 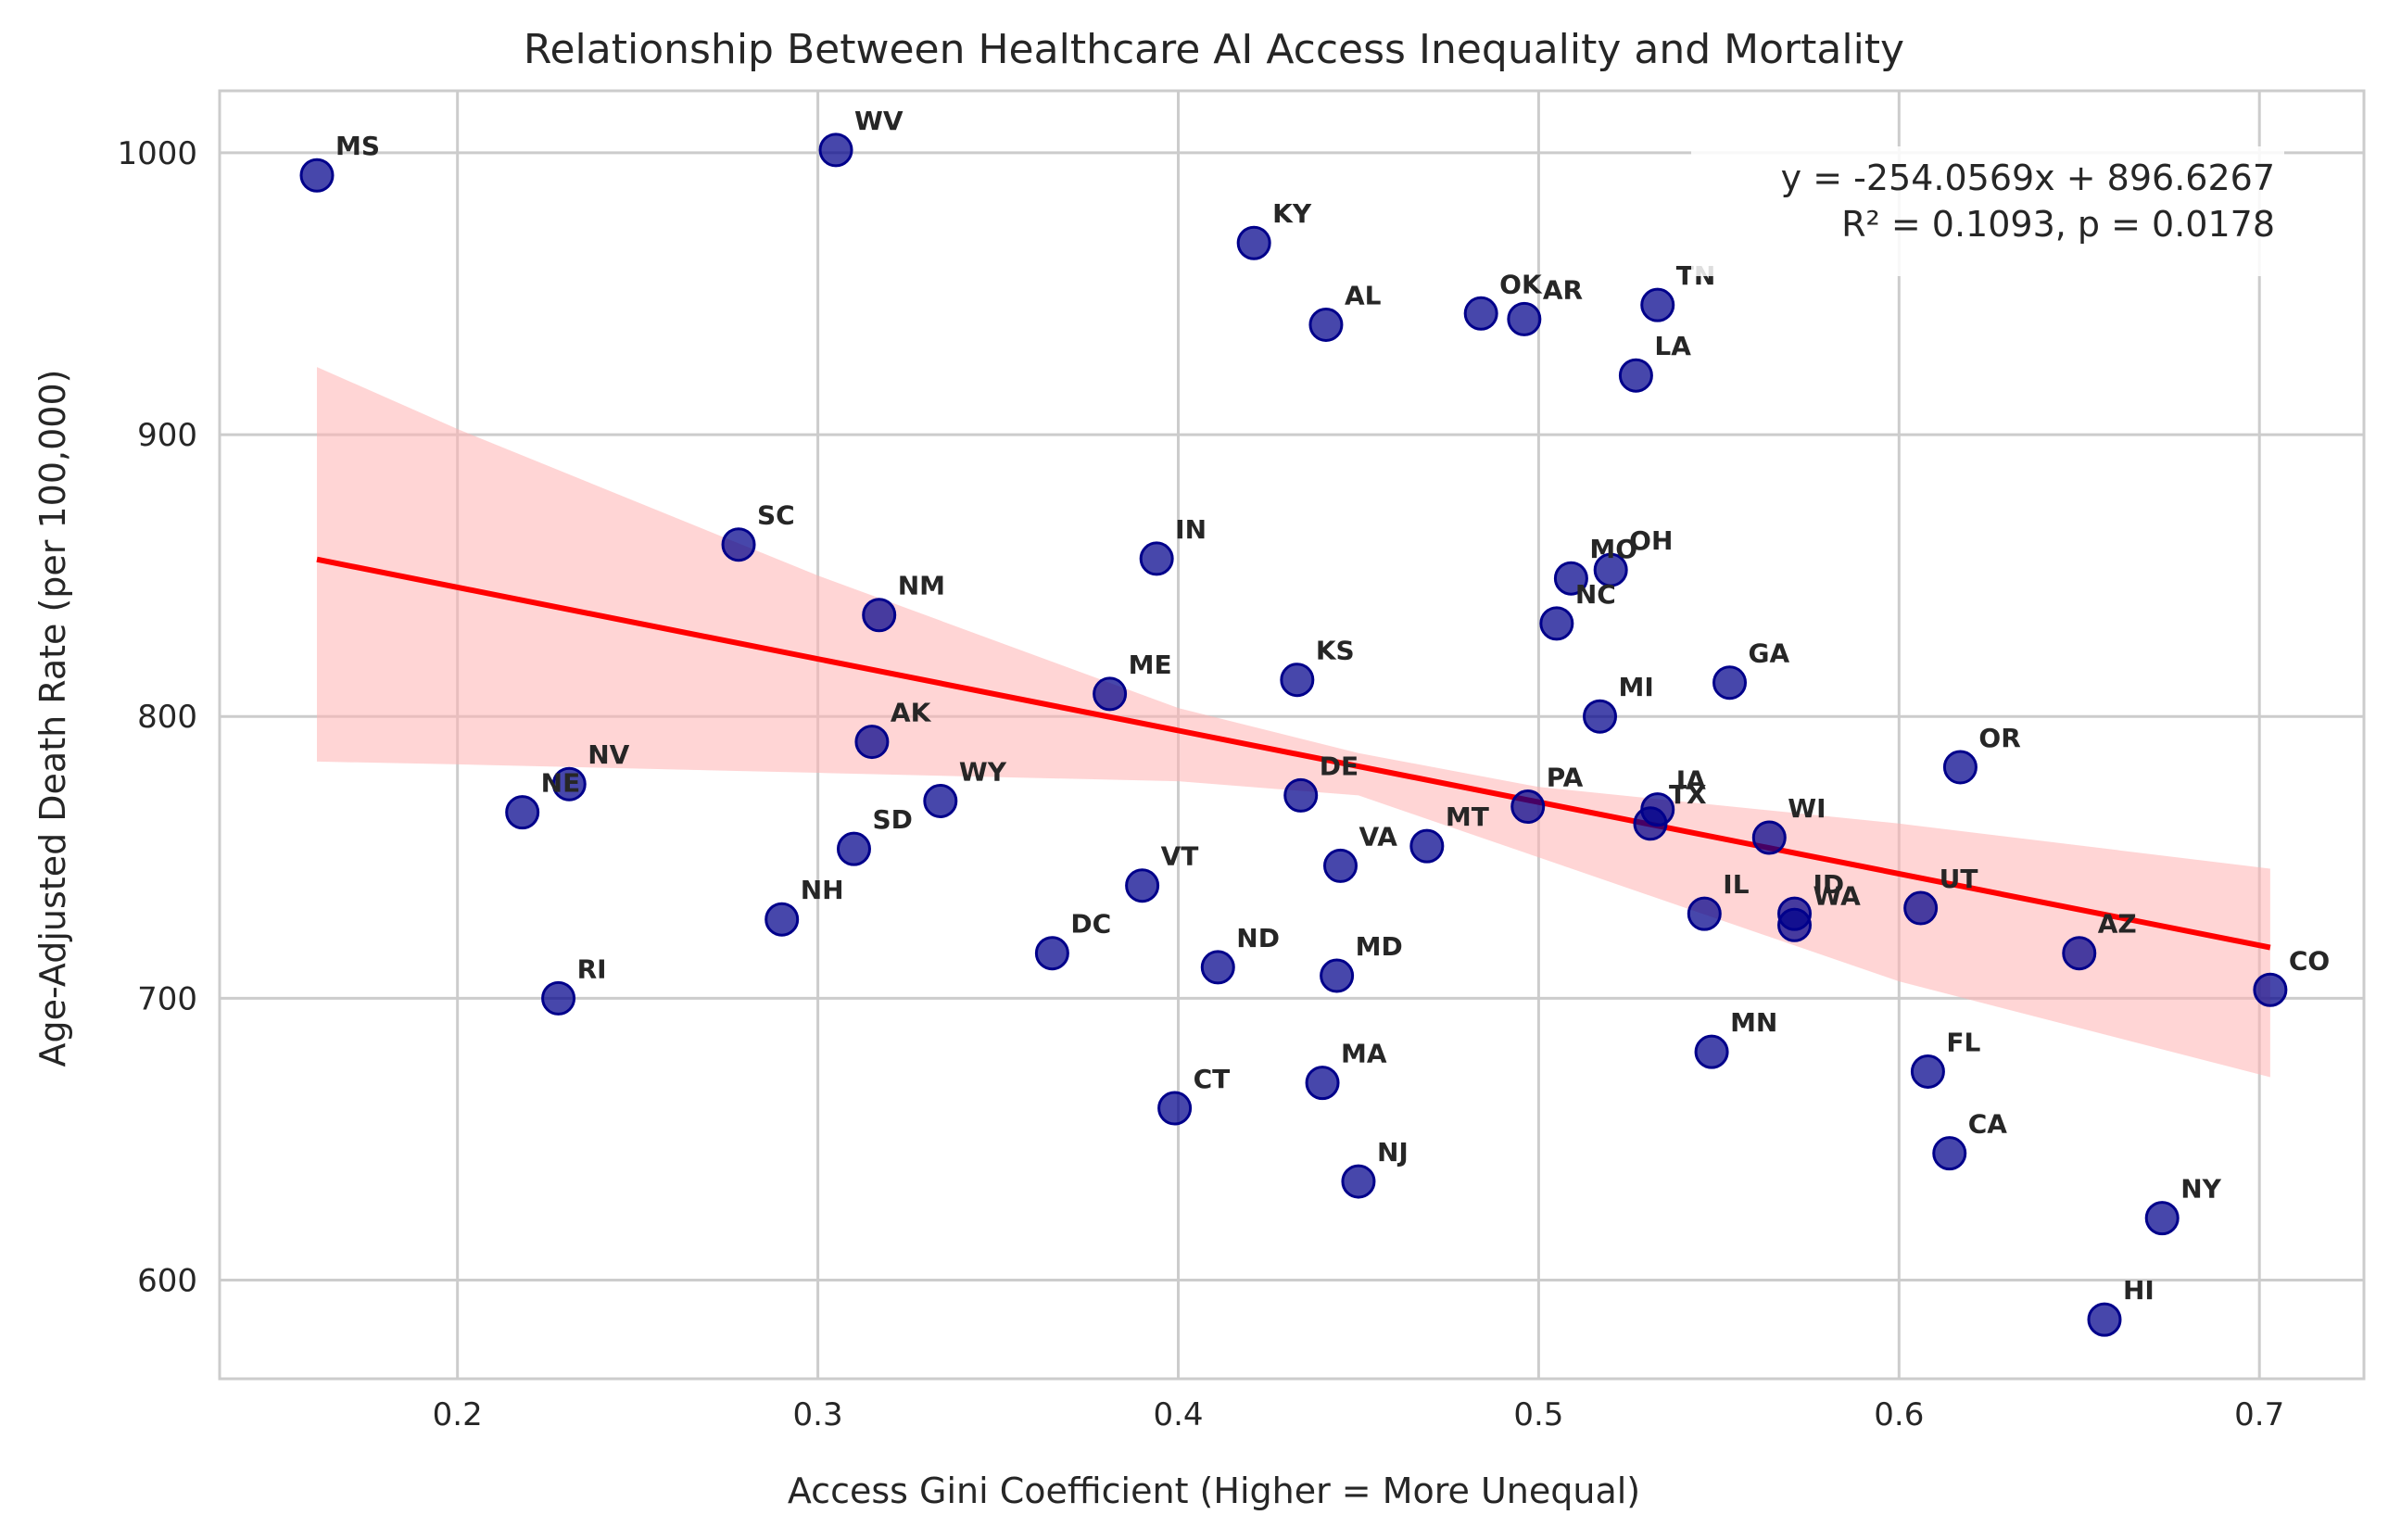 I want to click on x-tick-label: 0.3, so click(x=818, y=1414).